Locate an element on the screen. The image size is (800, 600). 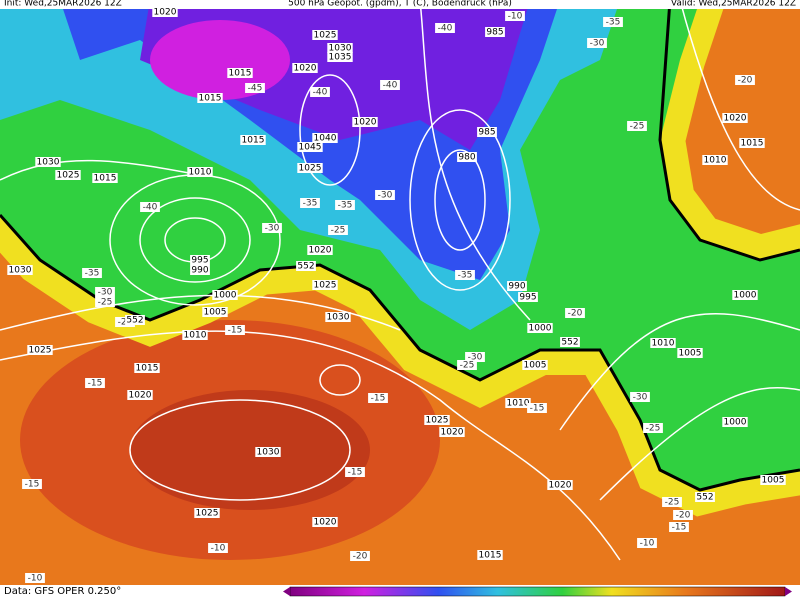
temperature-label: -35 is located at coordinates (92, 274).